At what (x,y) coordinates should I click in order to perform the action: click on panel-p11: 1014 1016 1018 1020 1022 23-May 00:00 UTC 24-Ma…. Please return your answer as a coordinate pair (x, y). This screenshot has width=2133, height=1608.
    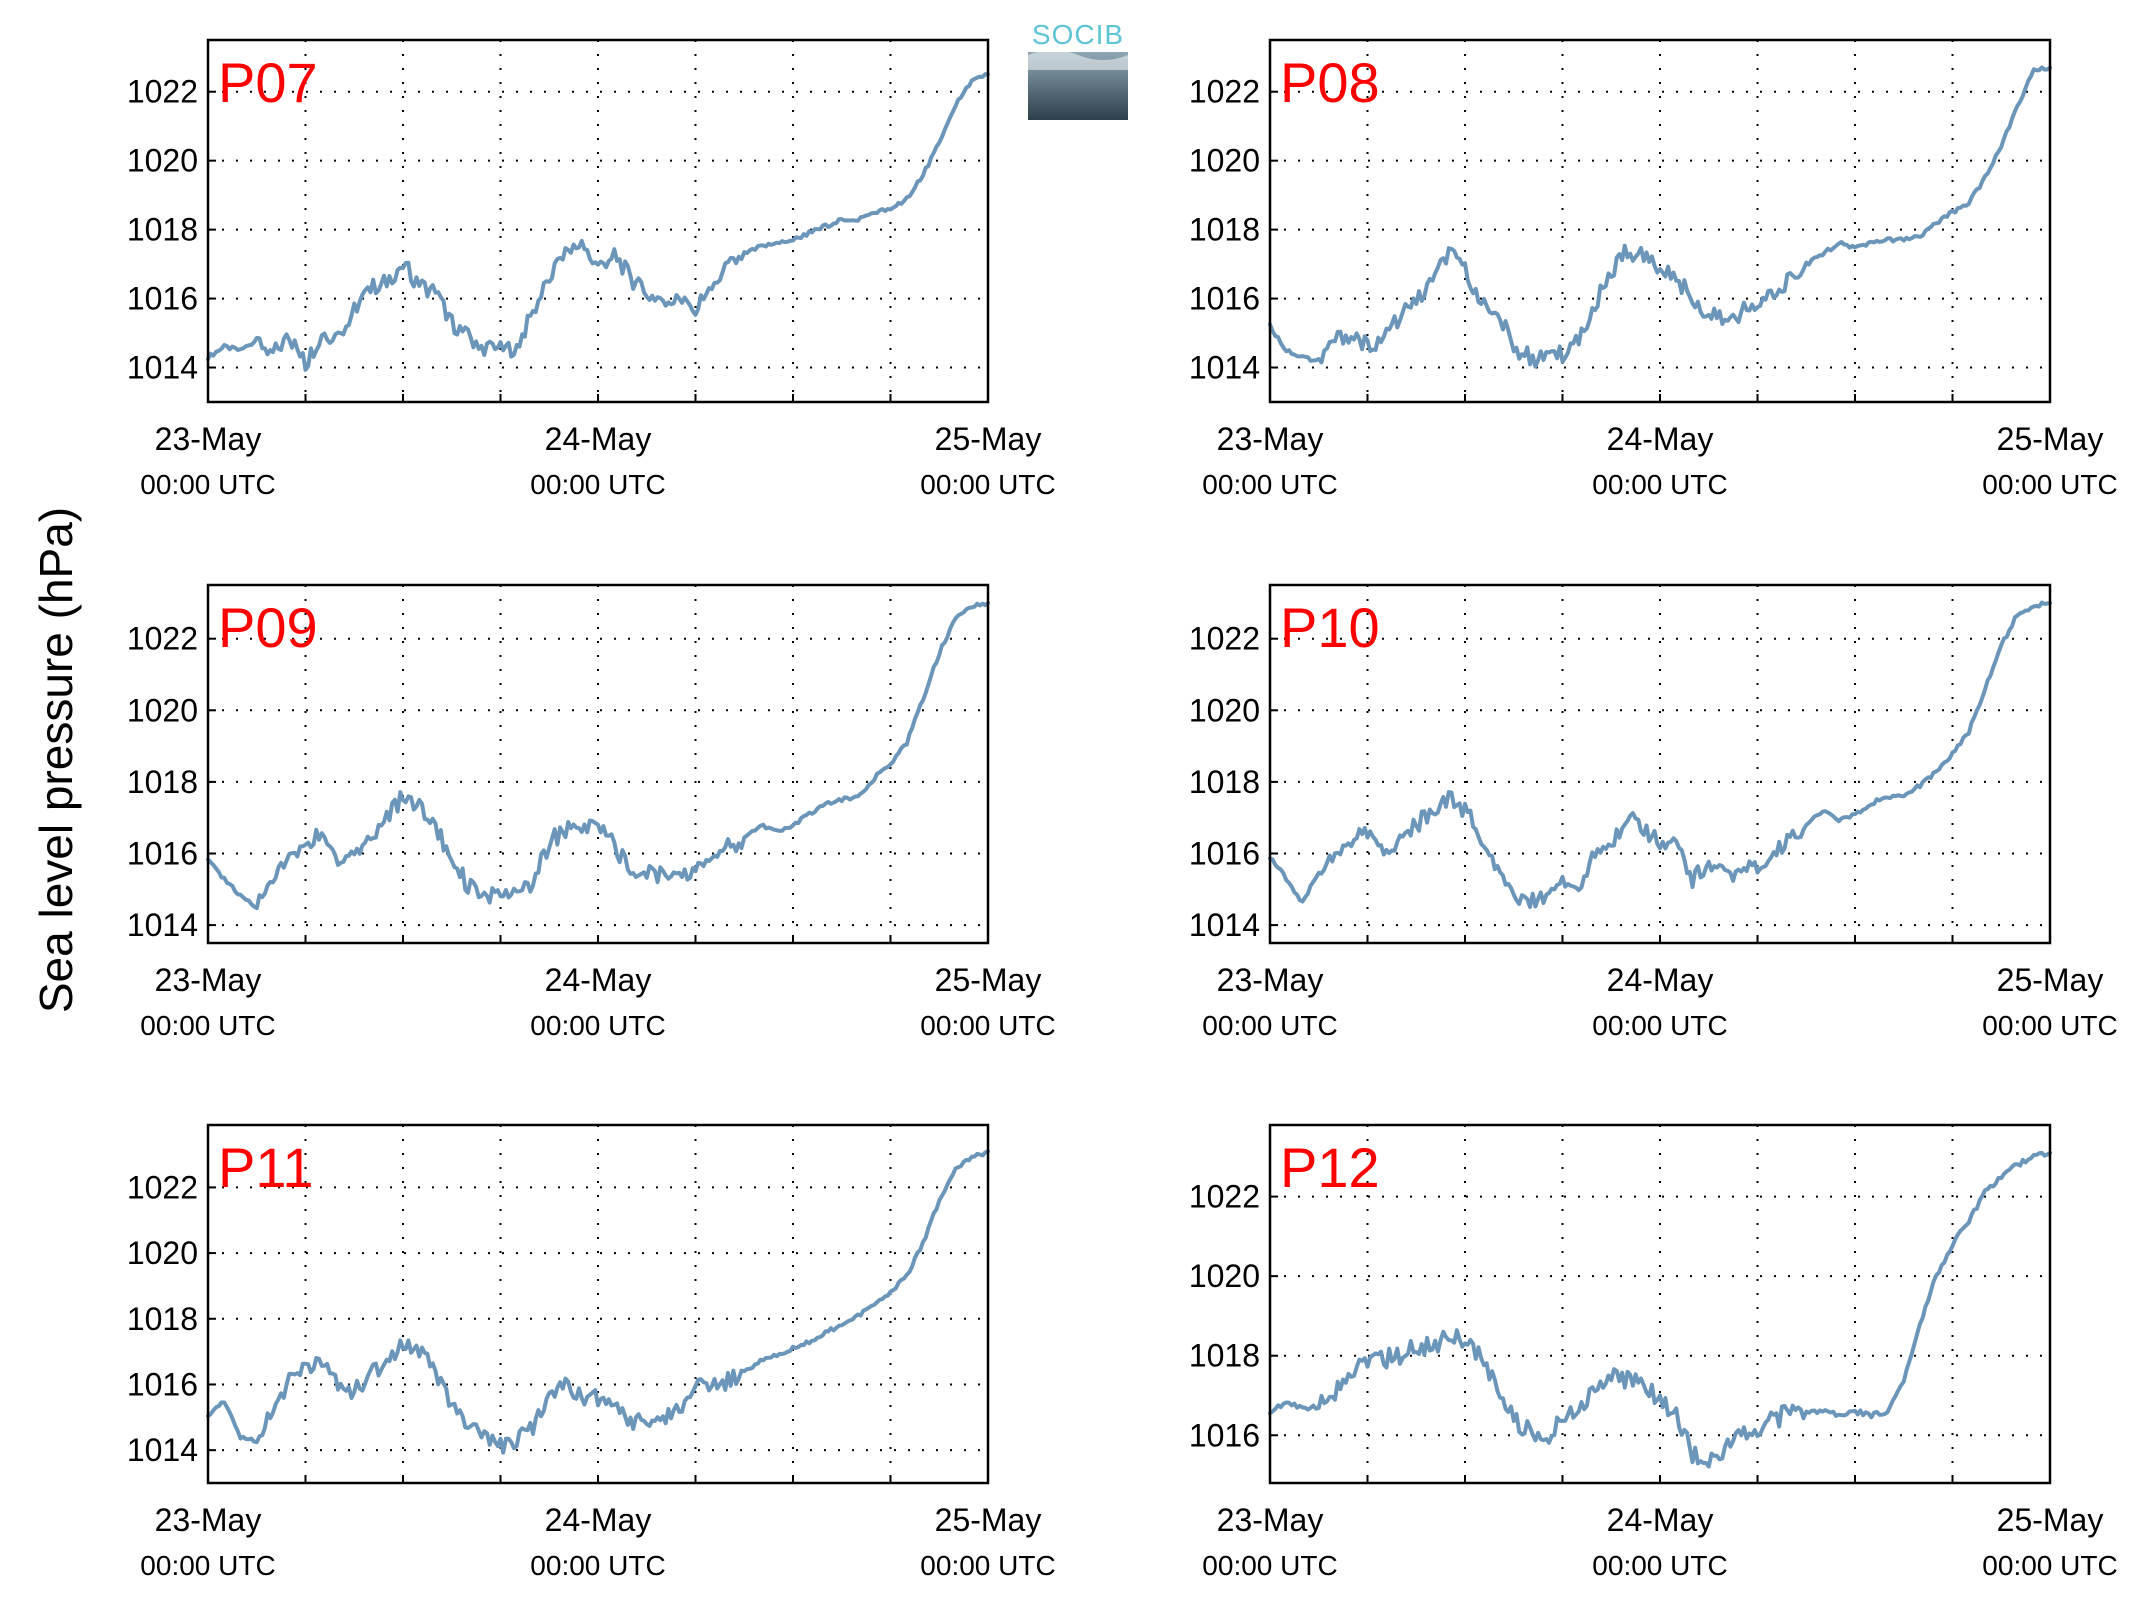
    Looking at the image, I should click on (591, 1352).